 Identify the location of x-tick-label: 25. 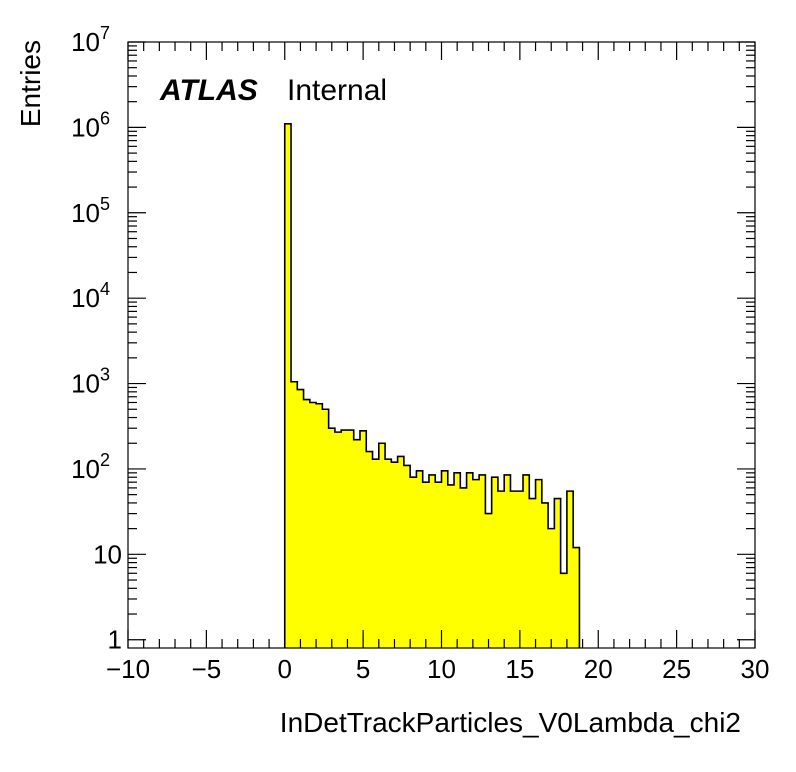
(676, 669).